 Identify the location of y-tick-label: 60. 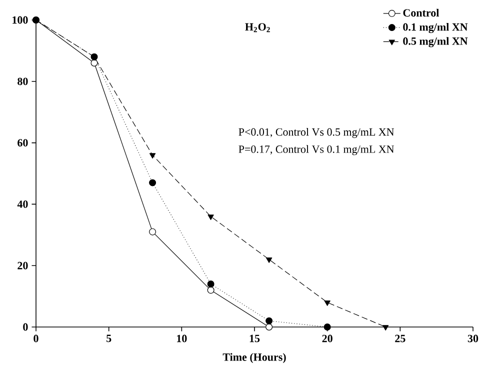
(23, 143).